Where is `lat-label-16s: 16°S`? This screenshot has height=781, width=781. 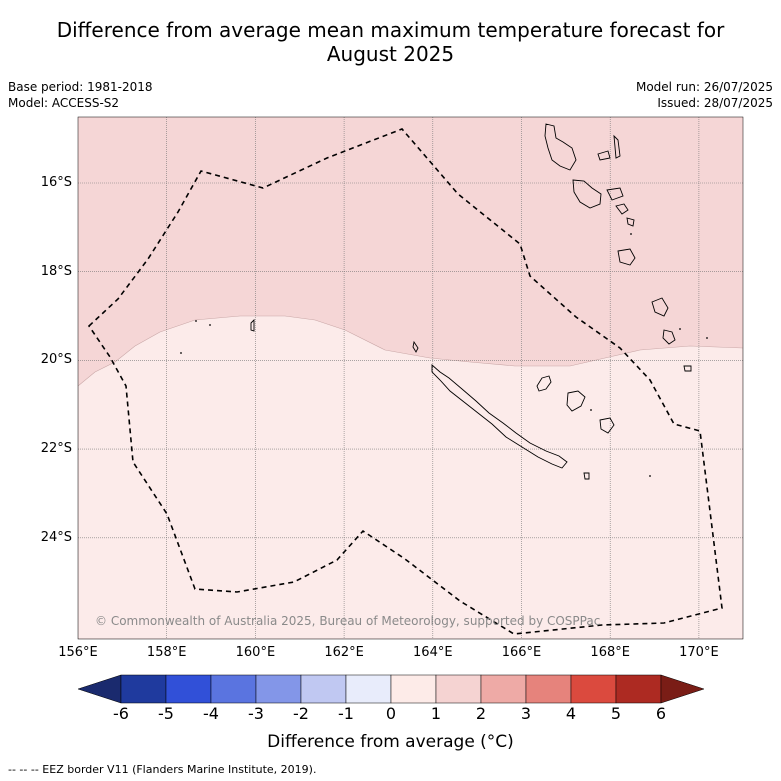 lat-label-16s: 16°S is located at coordinates (56, 182).